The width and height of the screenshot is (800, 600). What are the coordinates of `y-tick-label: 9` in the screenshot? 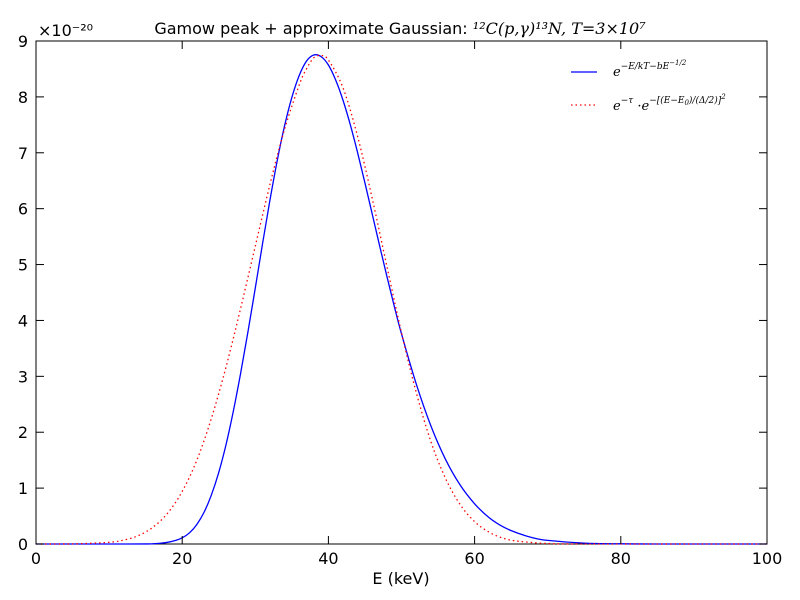 It's located at (23, 41).